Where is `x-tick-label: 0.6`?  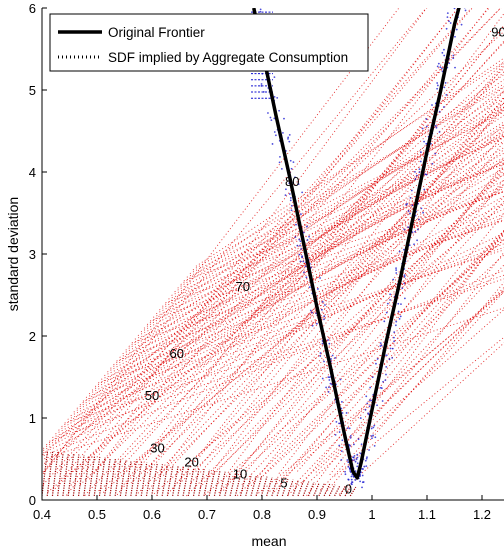
x-tick-label: 0.6 is located at coordinates (152, 514).